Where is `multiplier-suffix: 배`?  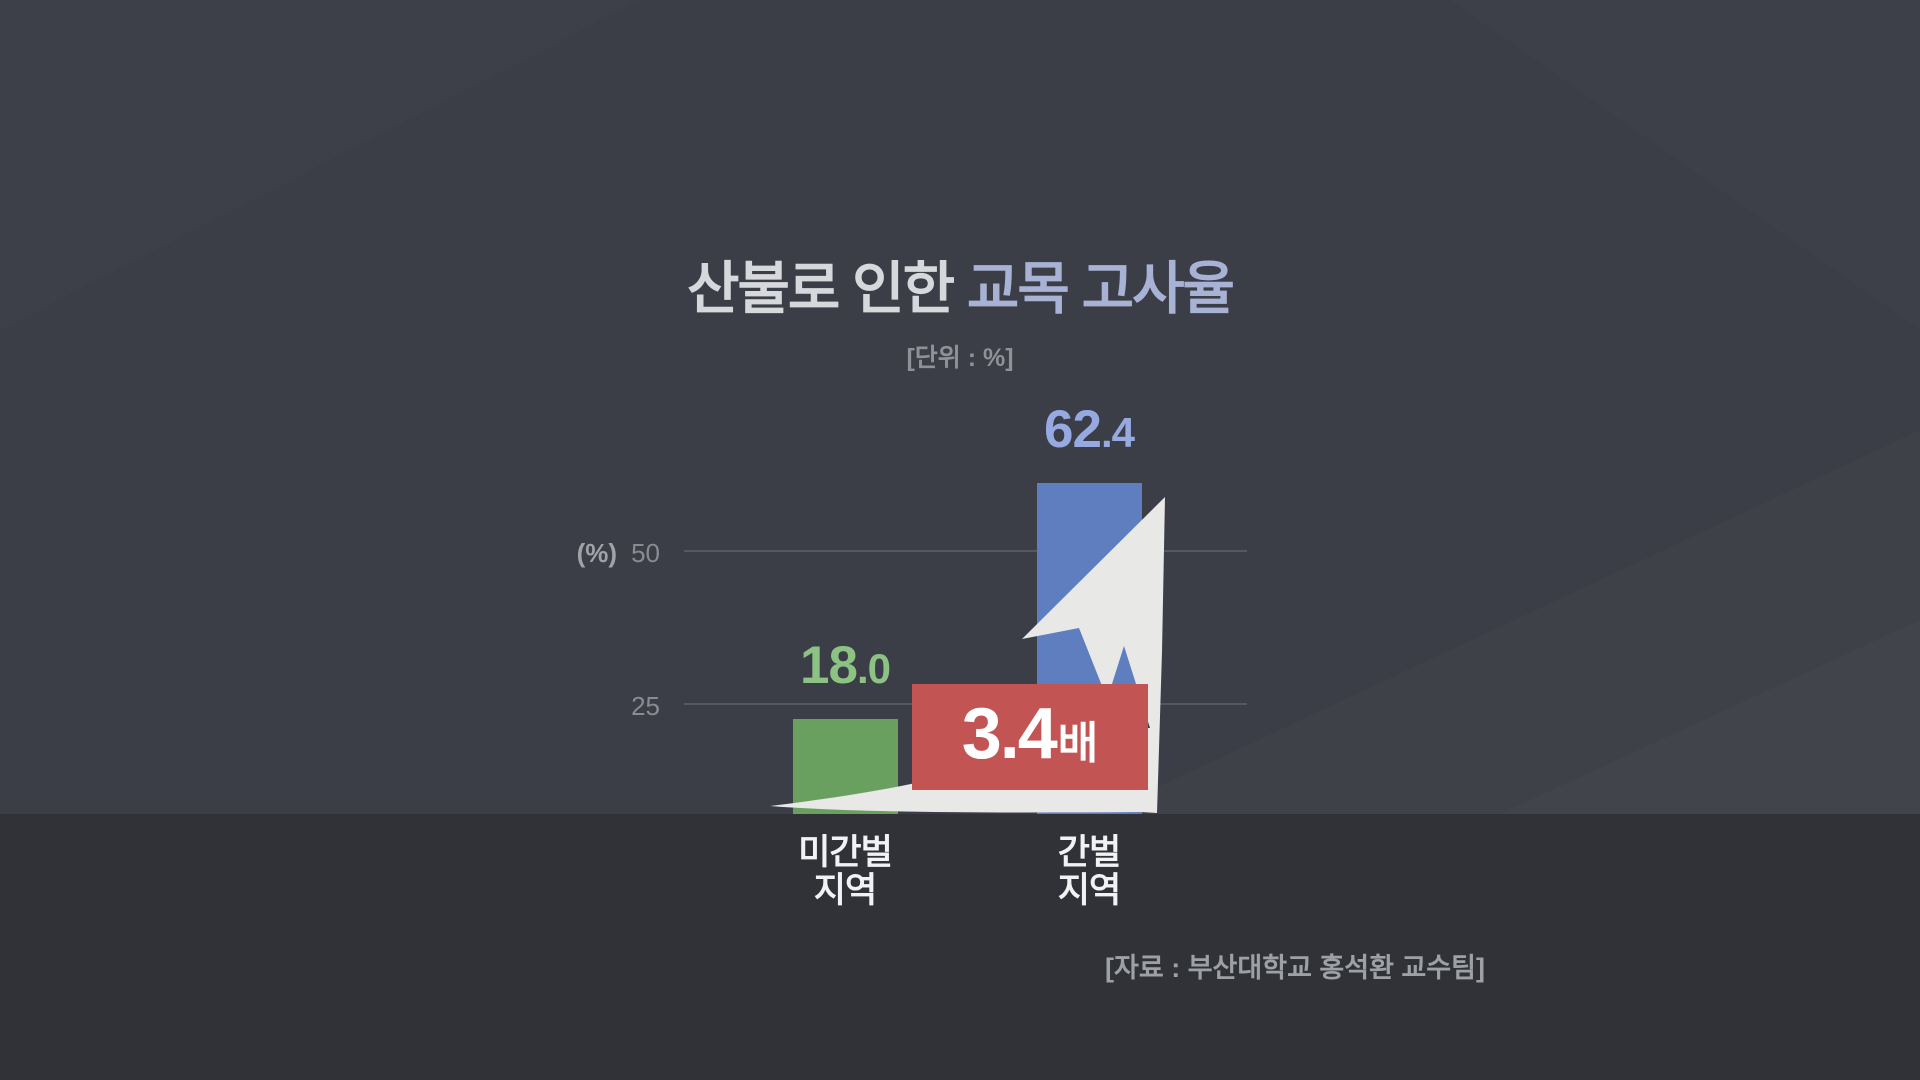 multiplier-suffix: 배 is located at coordinates (1078, 743).